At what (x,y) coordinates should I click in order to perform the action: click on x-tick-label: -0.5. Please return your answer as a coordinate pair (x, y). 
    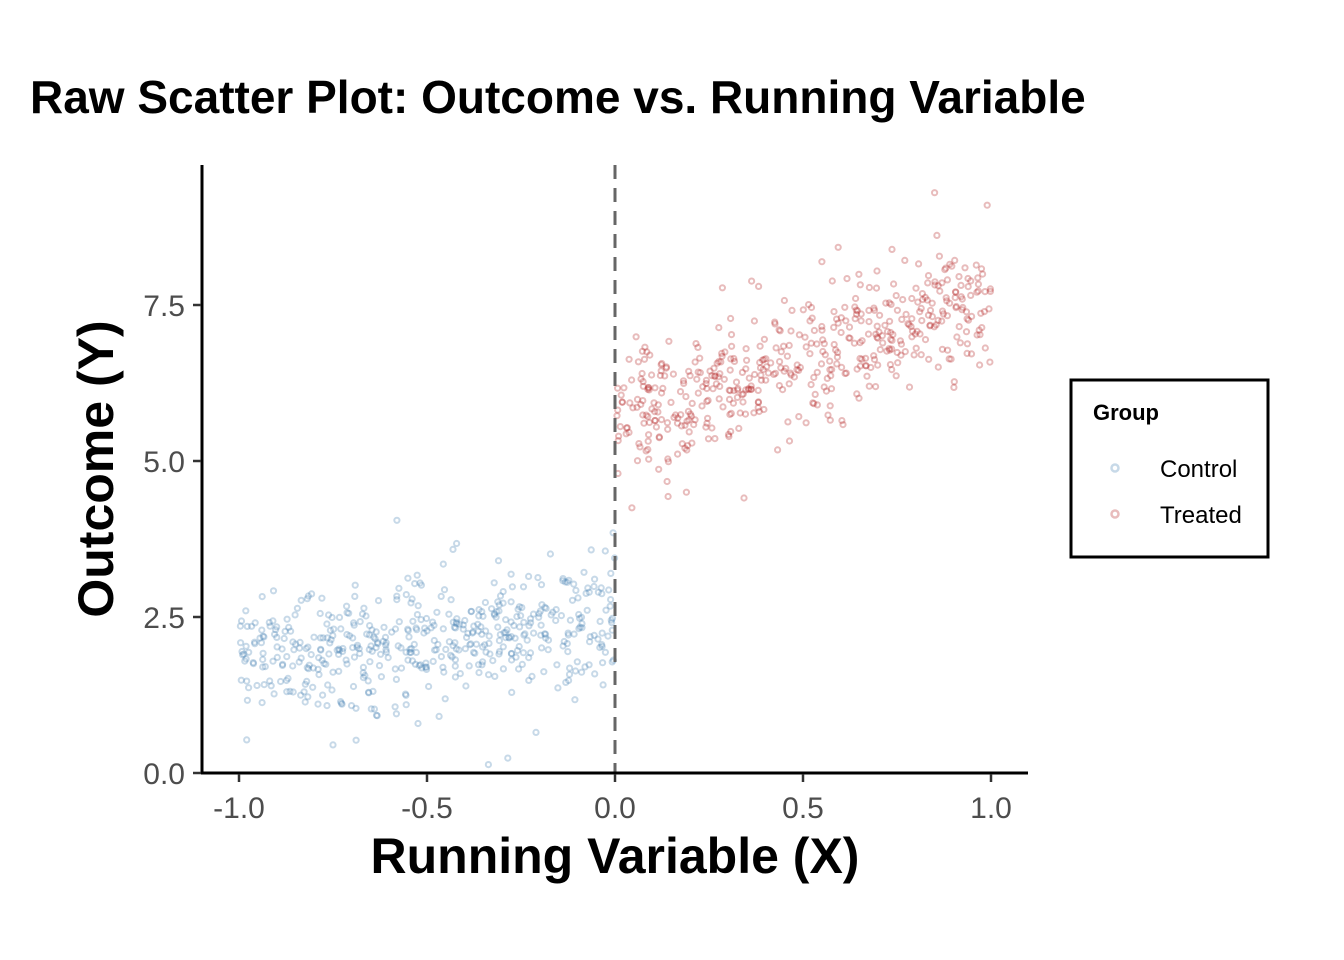
    Looking at the image, I should click on (427, 808).